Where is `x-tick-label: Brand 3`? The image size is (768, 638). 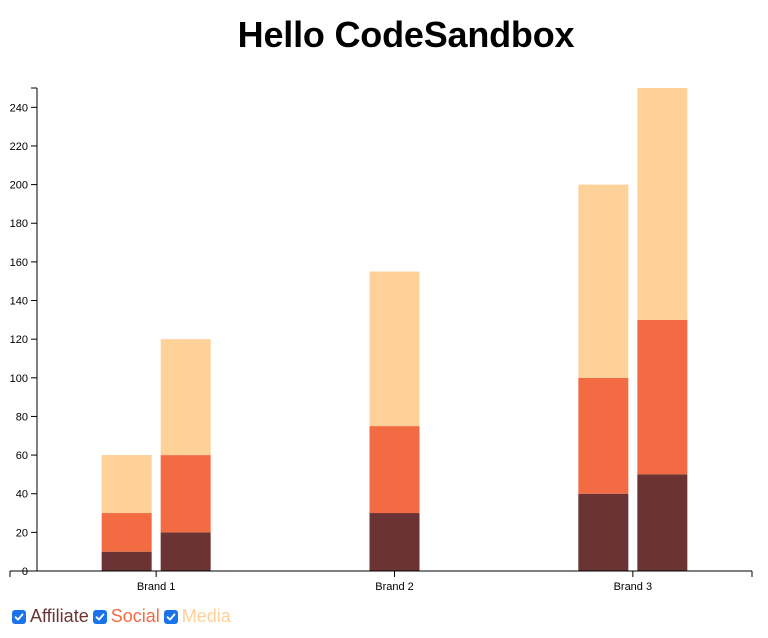 x-tick-label: Brand 3 is located at coordinates (633, 587).